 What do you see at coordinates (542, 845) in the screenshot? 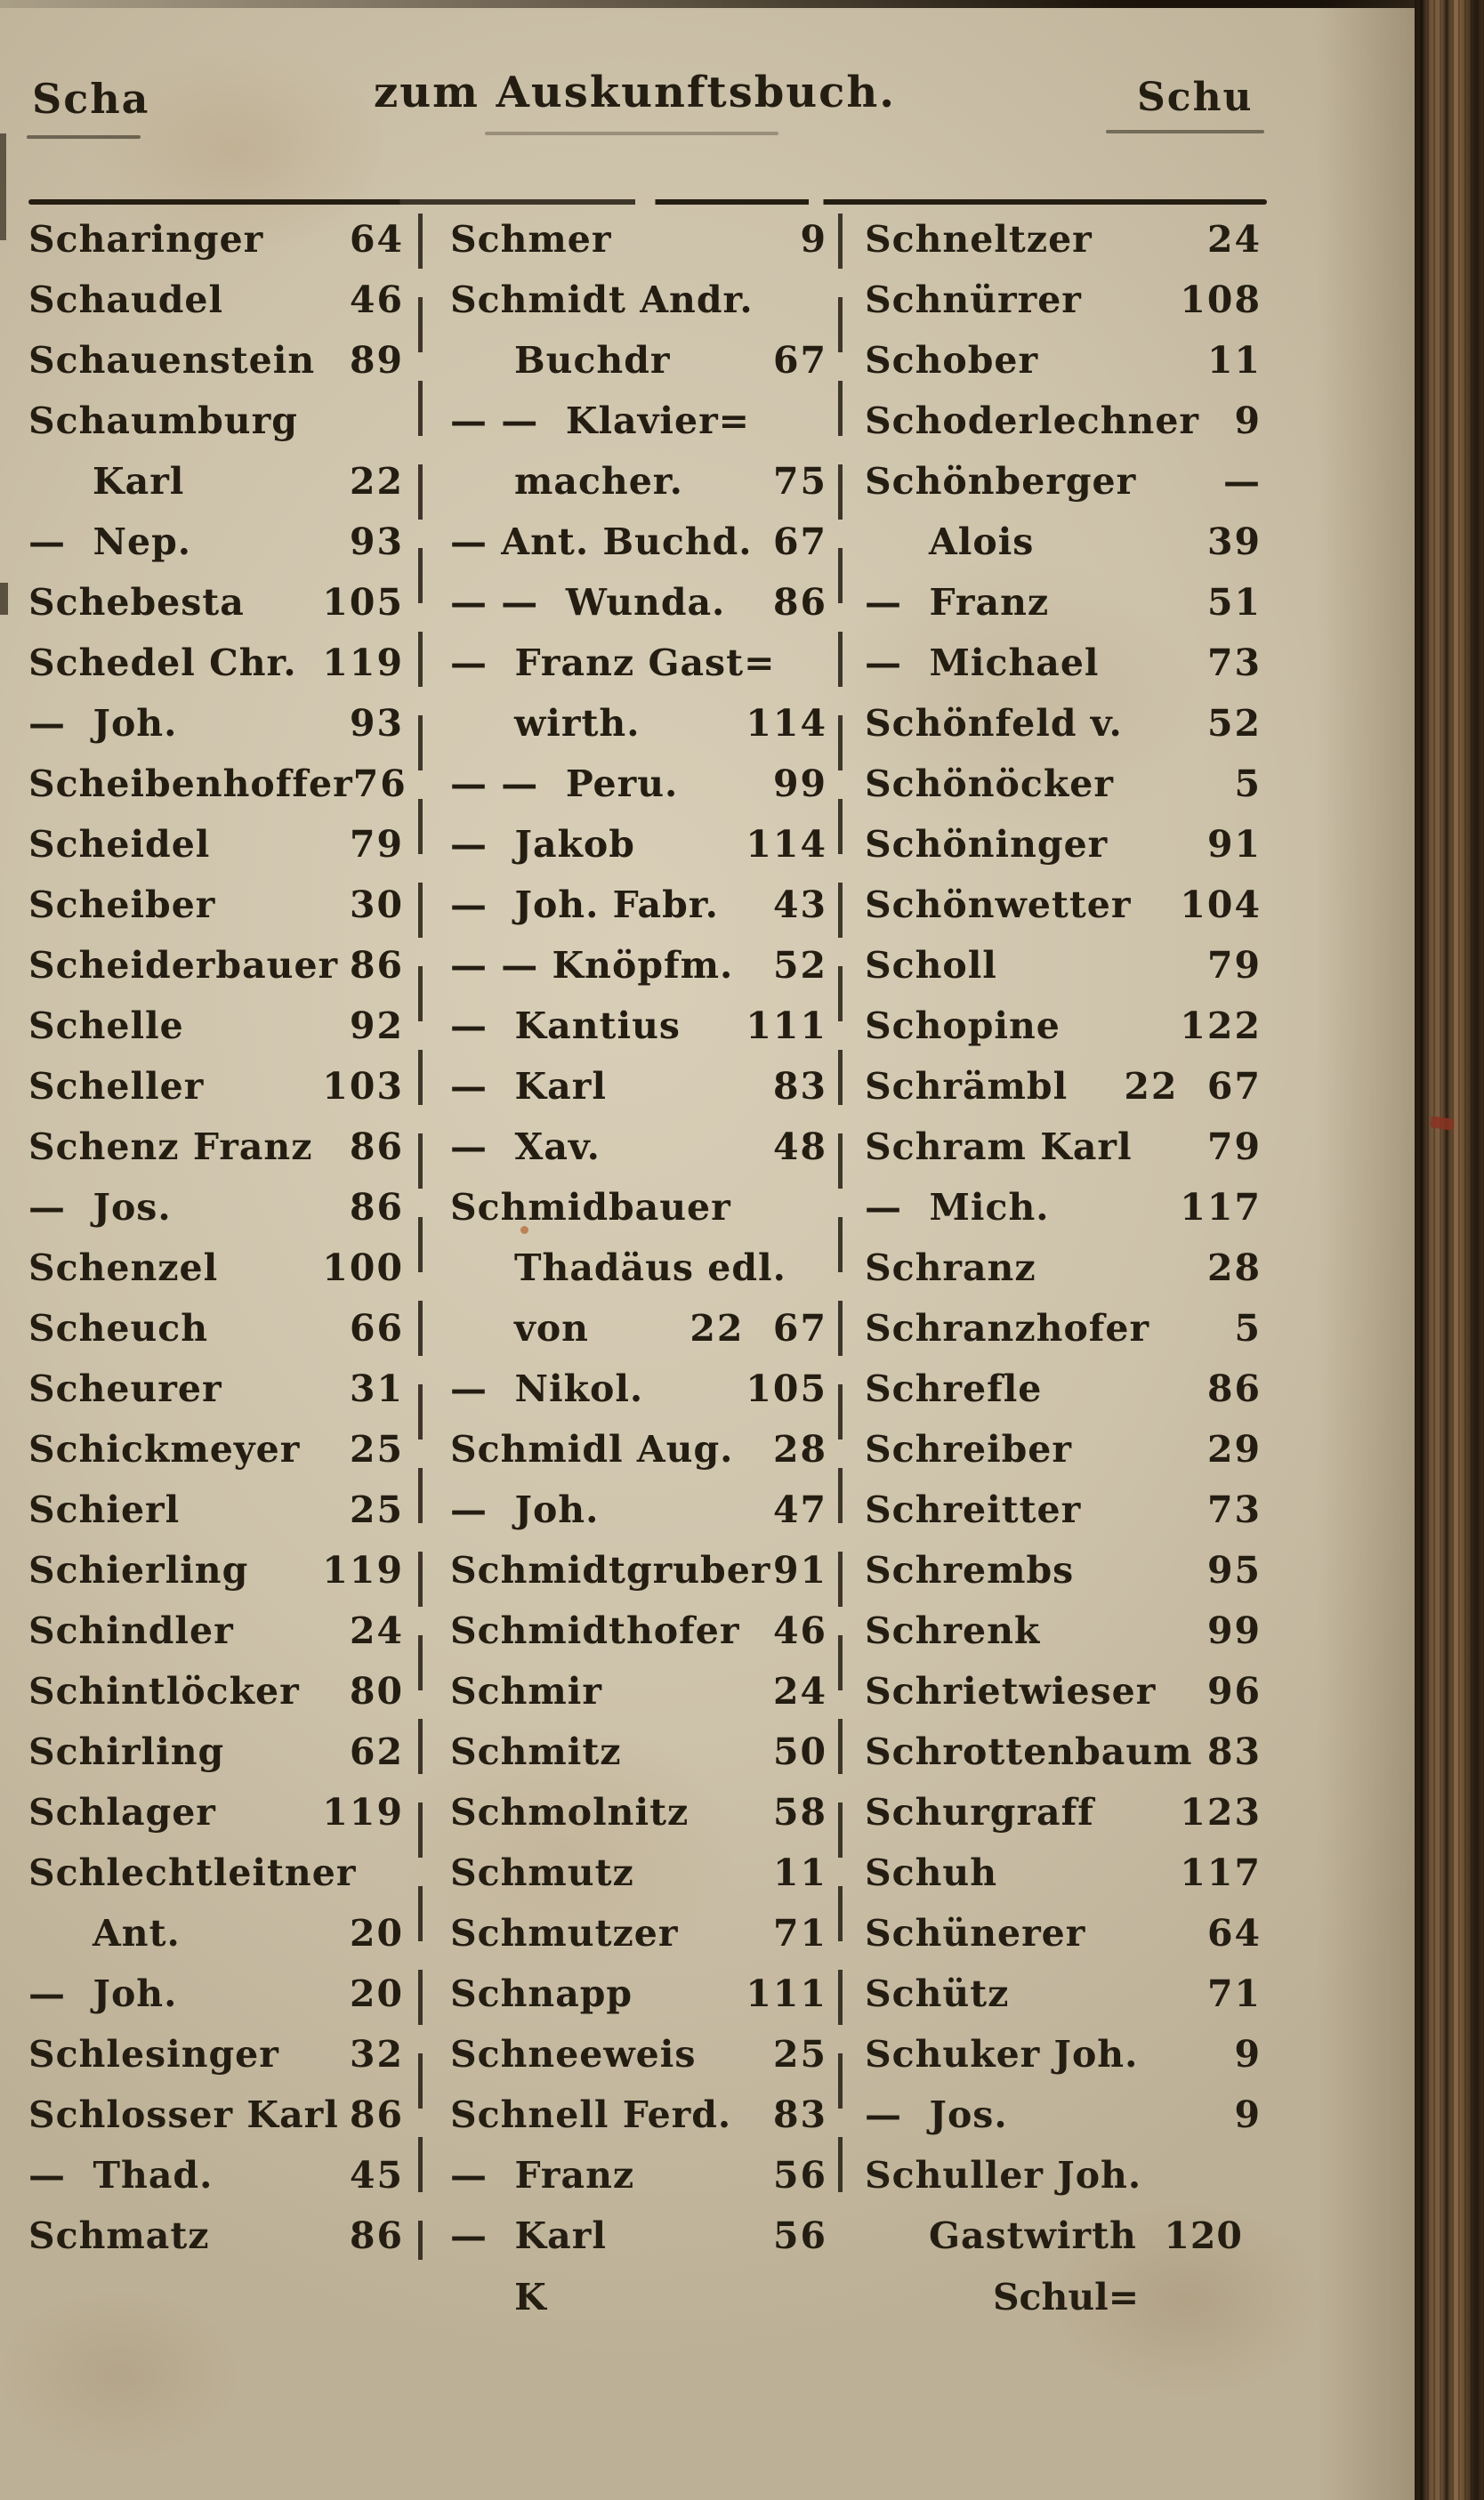
I see `entry-name: — Jakob` at bounding box center [542, 845].